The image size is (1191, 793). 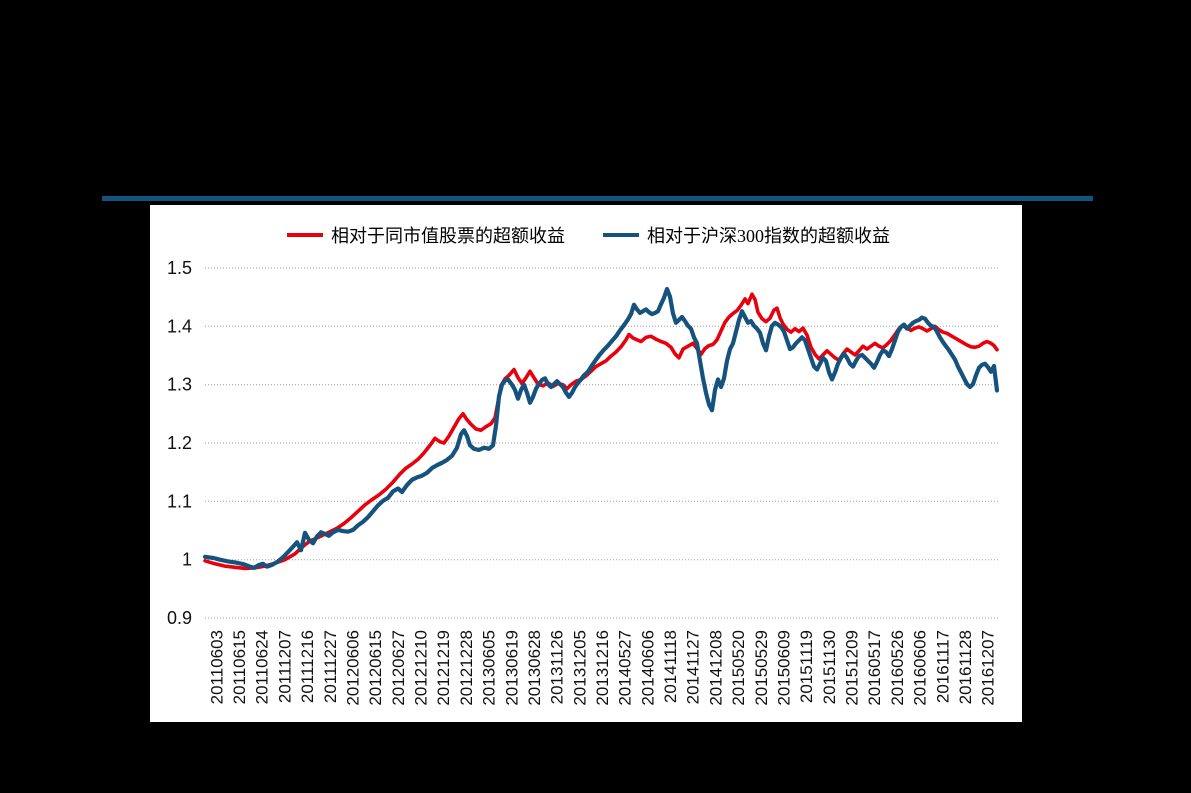 I want to click on blue-line-swatch, so click(x=621, y=235).